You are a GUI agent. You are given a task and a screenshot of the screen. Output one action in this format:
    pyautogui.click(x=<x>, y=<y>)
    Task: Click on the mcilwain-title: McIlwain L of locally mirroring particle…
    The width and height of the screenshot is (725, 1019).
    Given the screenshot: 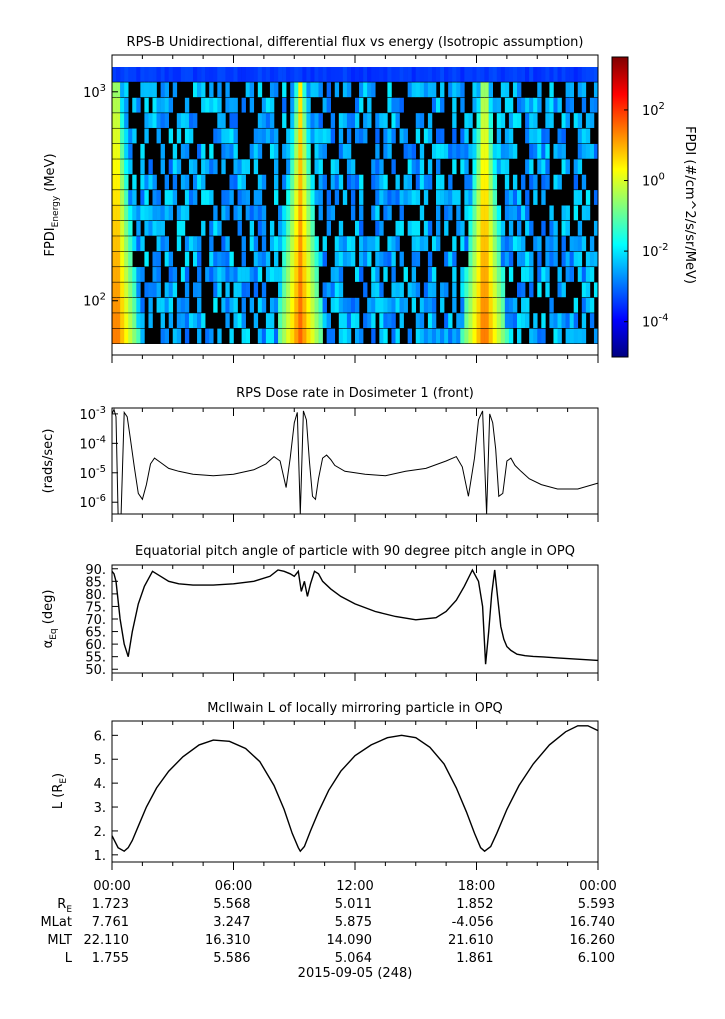 What is the action you would take?
    pyautogui.click(x=355, y=708)
    